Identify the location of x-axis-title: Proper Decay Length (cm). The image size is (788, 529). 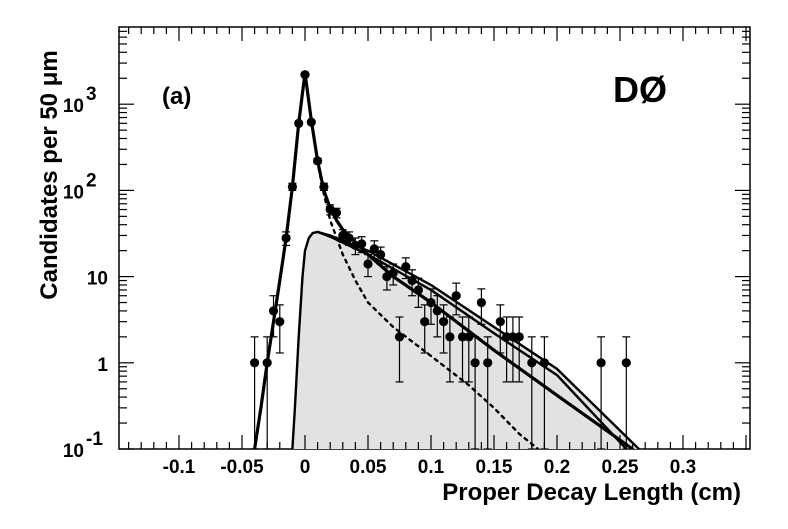
(591, 492).